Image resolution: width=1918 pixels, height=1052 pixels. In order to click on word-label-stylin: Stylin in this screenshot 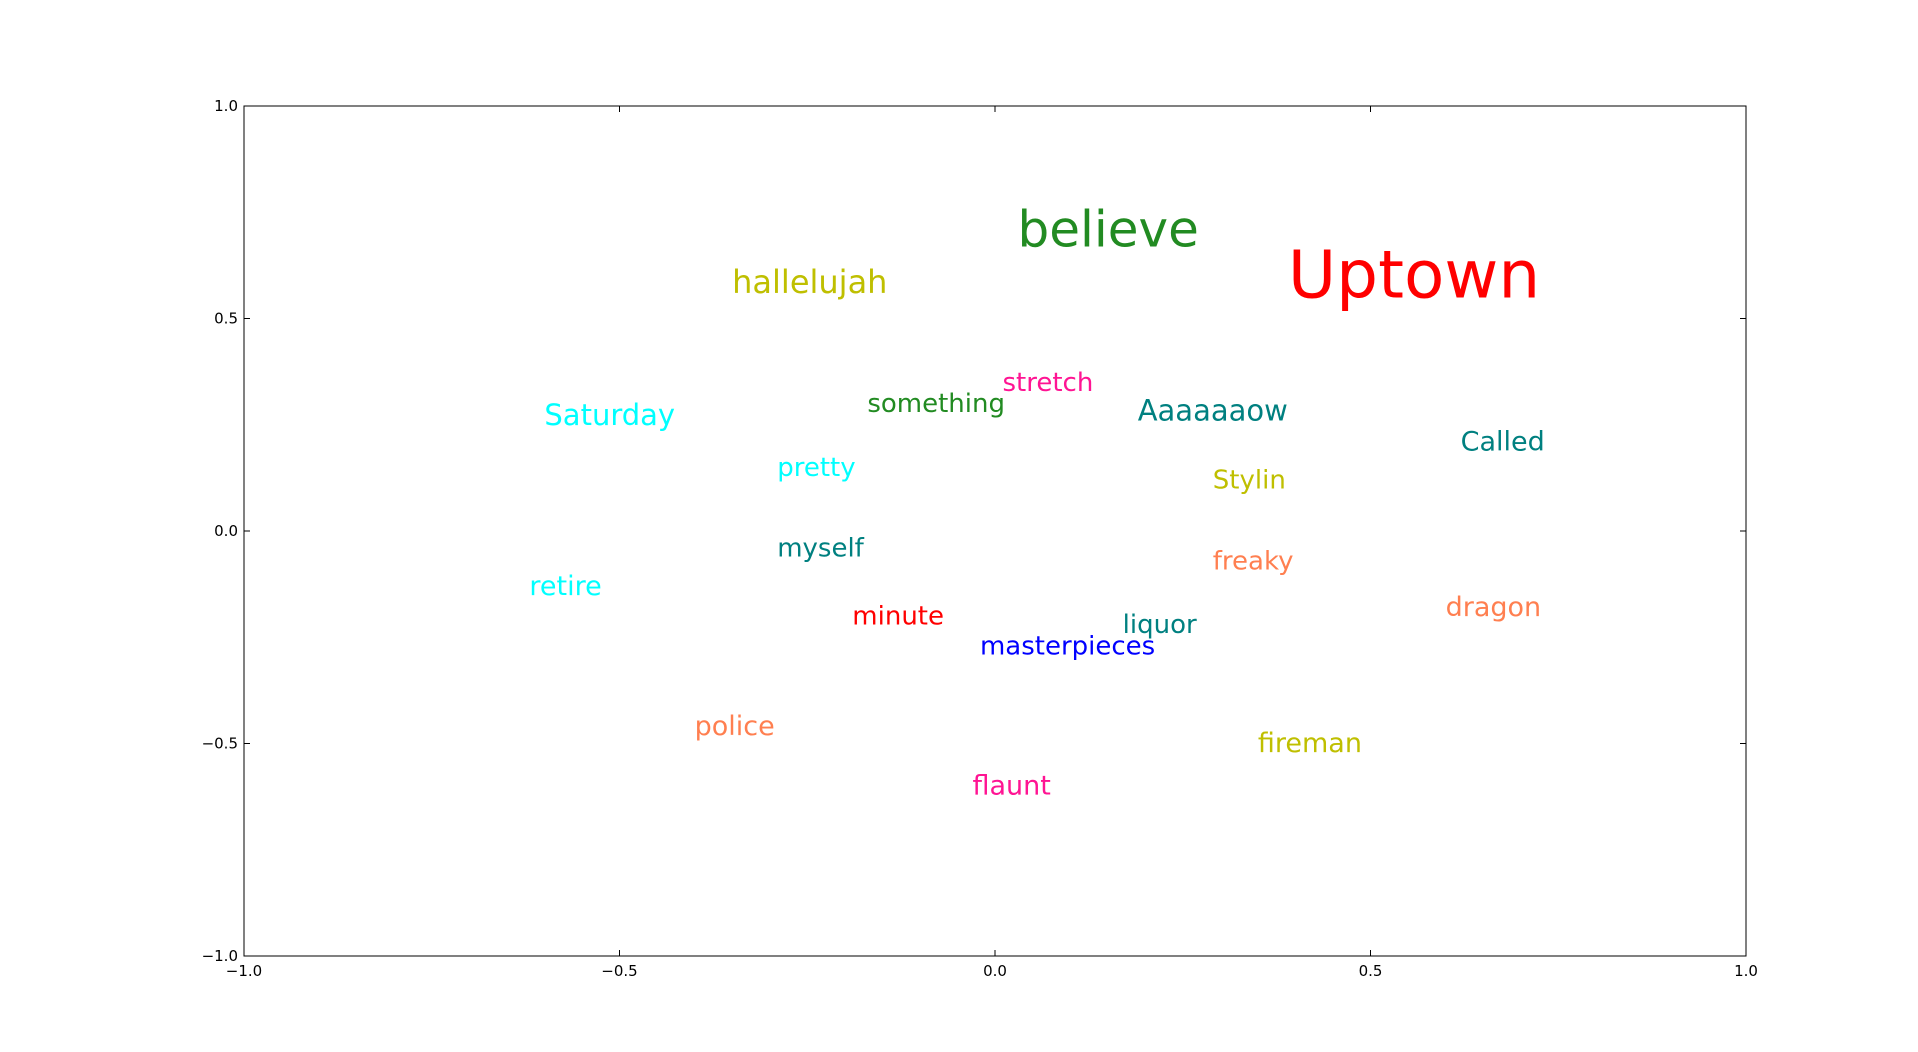, I will do `click(1249, 481)`.